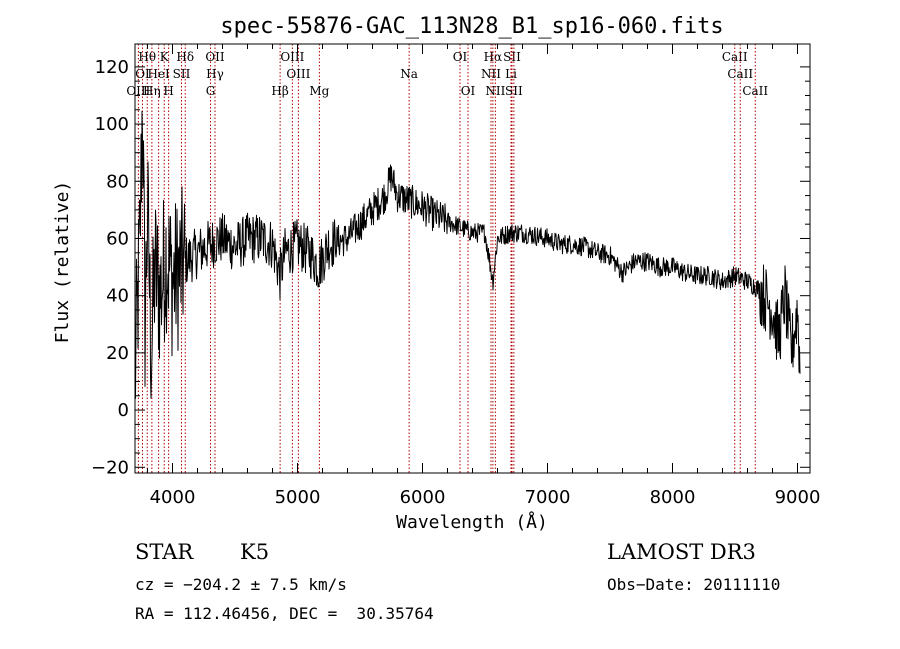 Image resolution: width=900 pixels, height=649 pixels. What do you see at coordinates (211, 91) in the screenshot?
I see `spectral-line-label: G` at bounding box center [211, 91].